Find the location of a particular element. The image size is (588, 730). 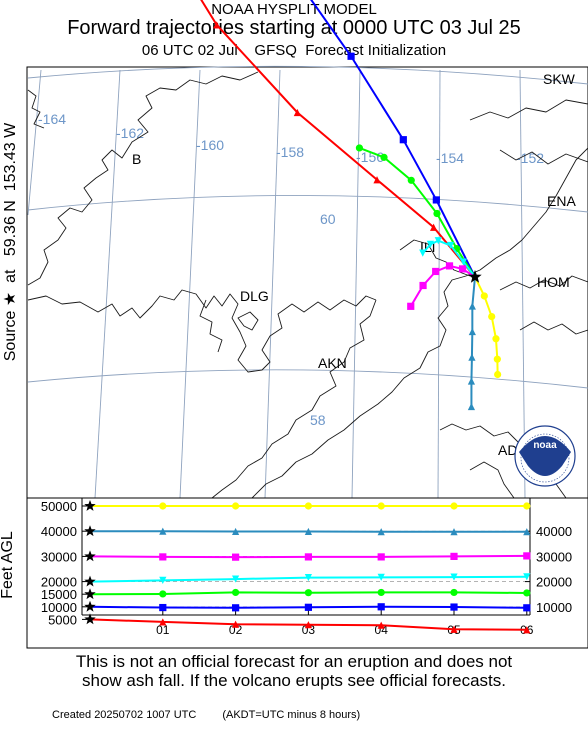

place-label: DLG is located at coordinates (254, 296).